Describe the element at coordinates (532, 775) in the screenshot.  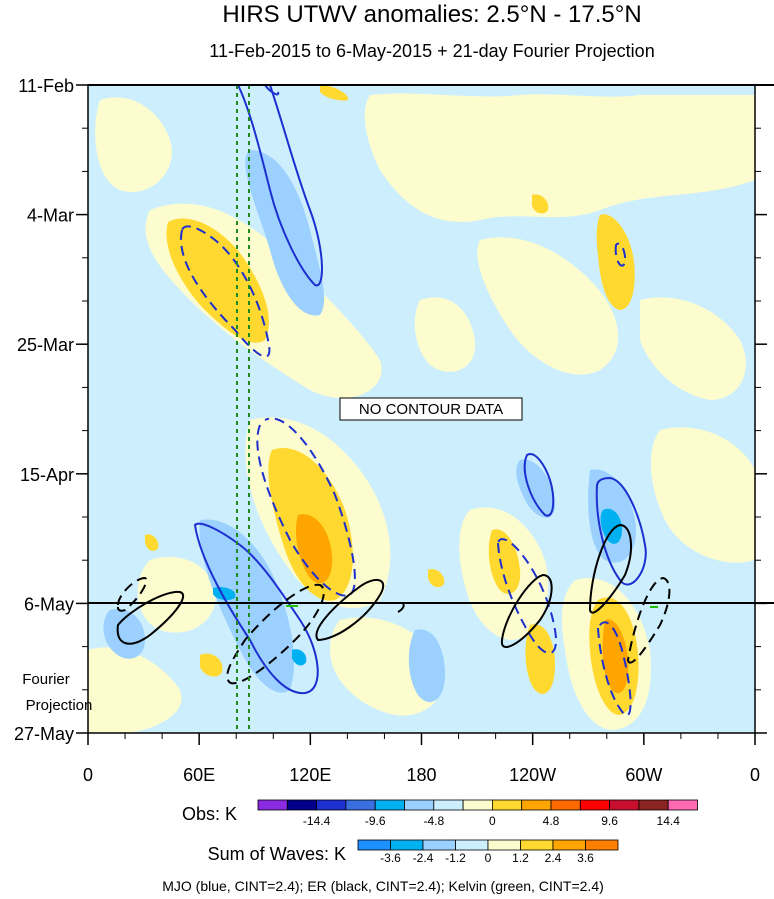
I see `x-tick-label: 120W` at that location.